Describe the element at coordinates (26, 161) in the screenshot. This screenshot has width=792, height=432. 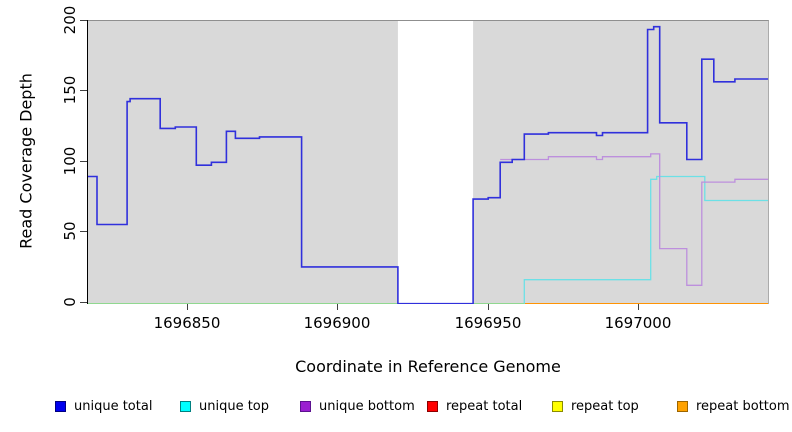
I see `y-axis-title: Read Coverage Depth` at that location.